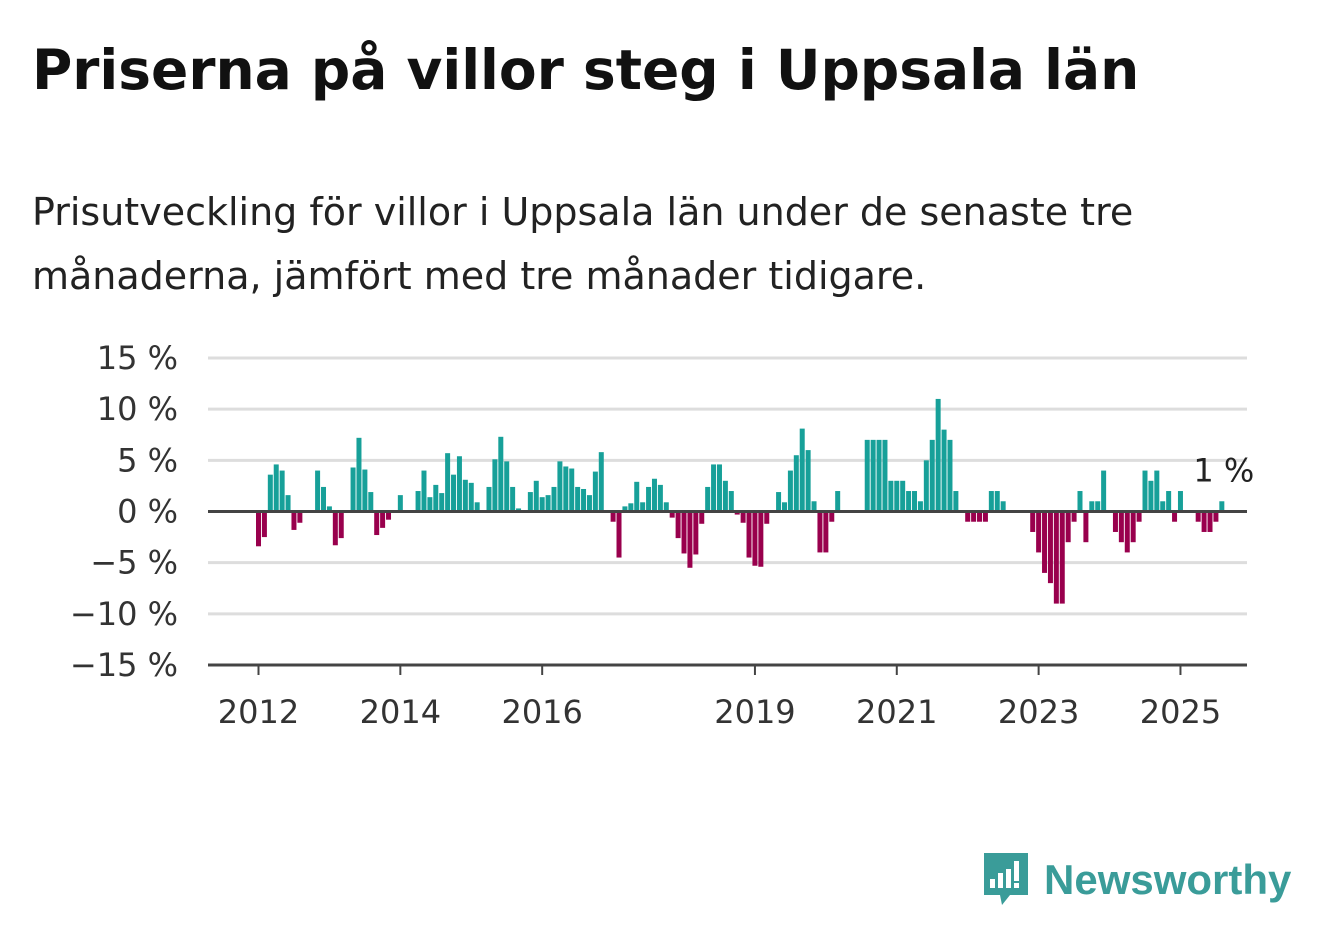  Describe the element at coordinates (124, 614) in the screenshot. I see `y-tick-label: −10 %` at that location.